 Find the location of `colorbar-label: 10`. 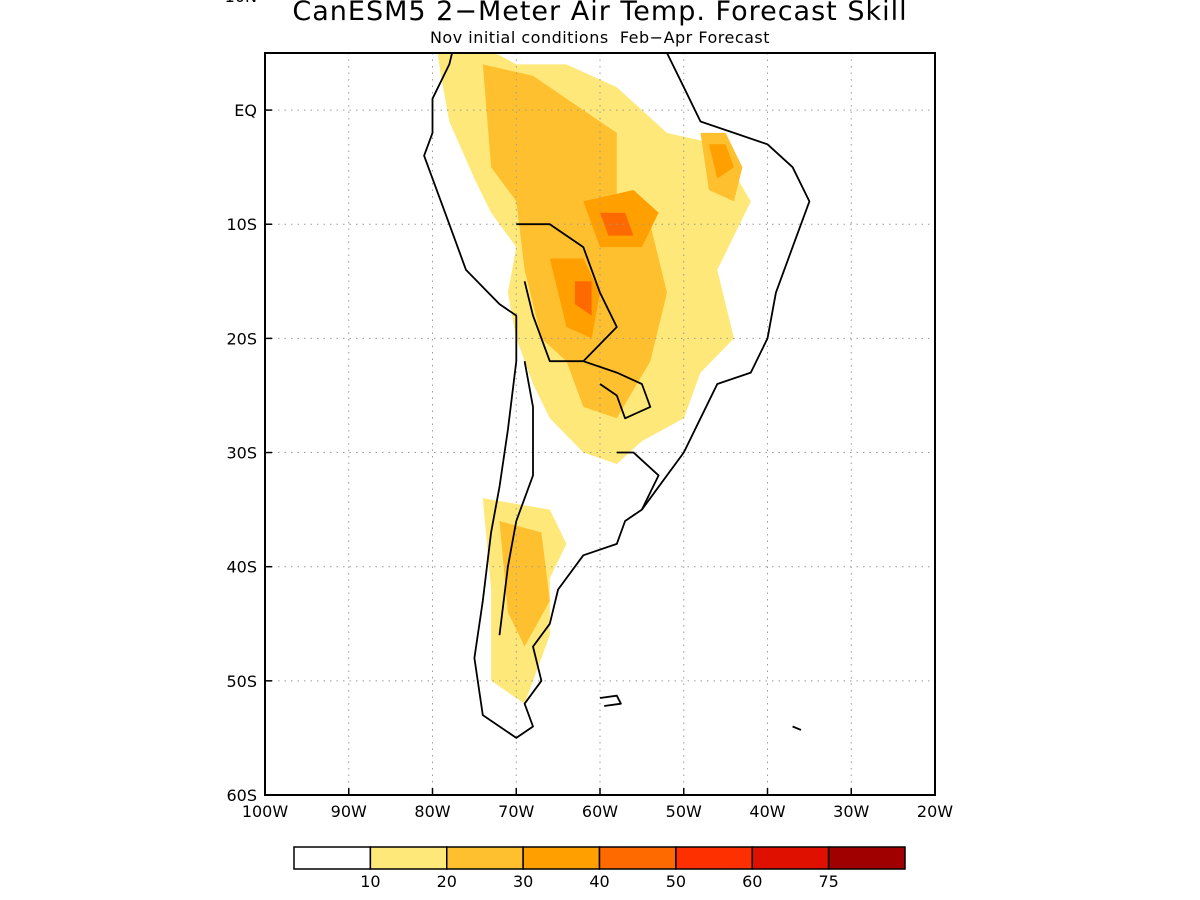

colorbar-label: 10 is located at coordinates (370, 881).